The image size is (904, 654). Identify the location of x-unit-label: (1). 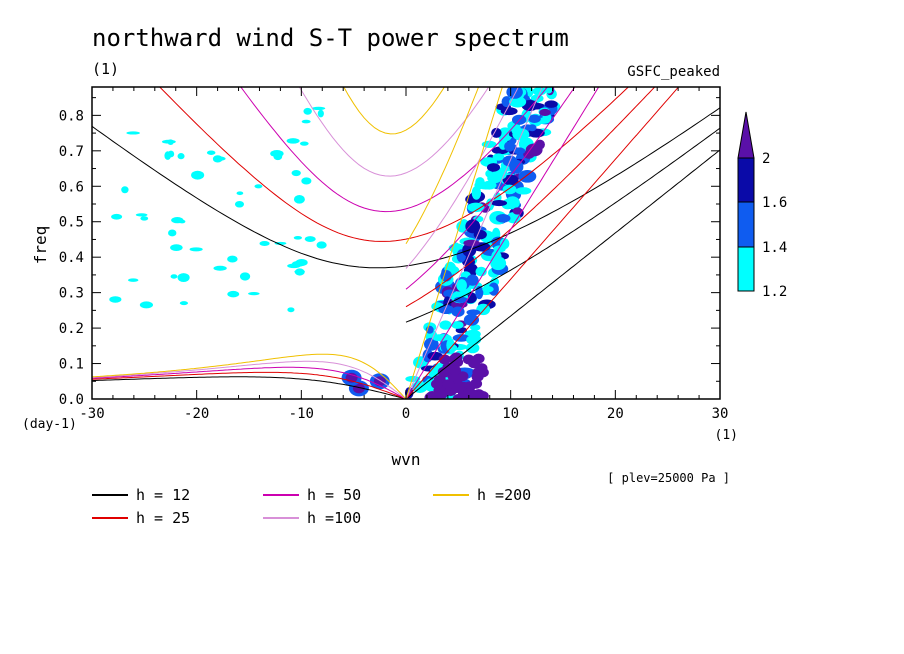
(726, 435).